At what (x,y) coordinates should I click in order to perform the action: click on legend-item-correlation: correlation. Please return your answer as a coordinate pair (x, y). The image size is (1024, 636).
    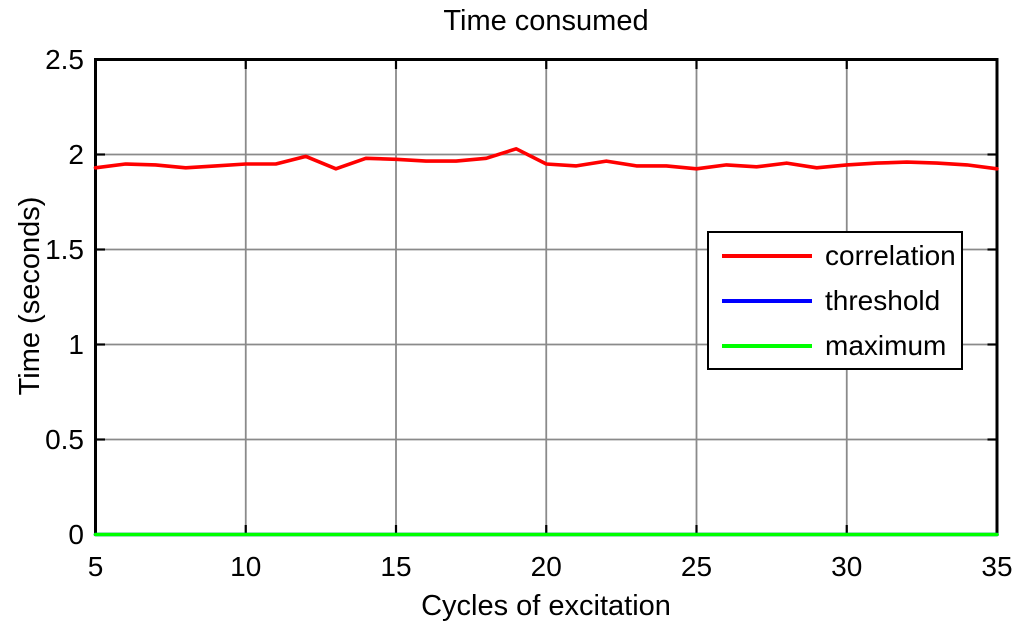
    Looking at the image, I should click on (835, 255).